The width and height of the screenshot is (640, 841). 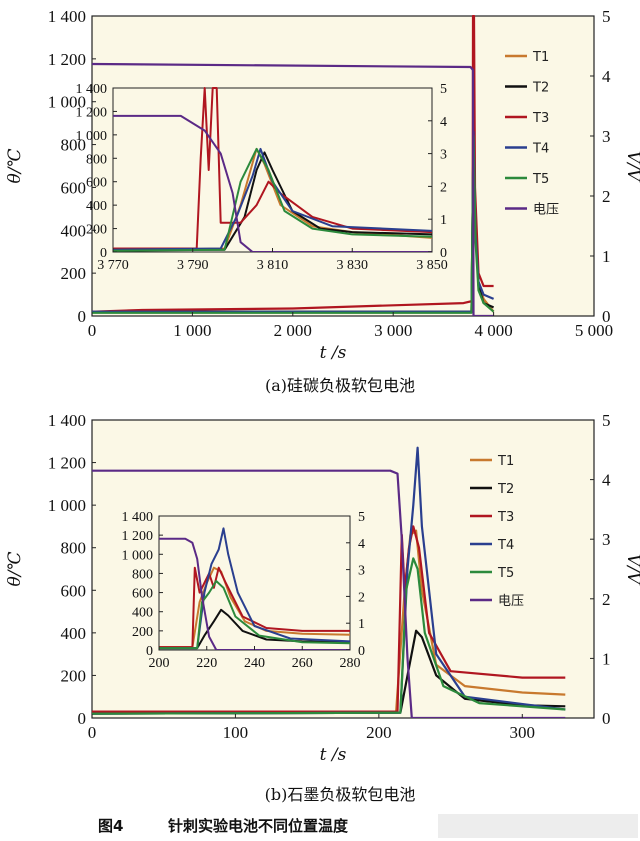 I want to click on x-tick-label: 260, so click(x=302, y=663).